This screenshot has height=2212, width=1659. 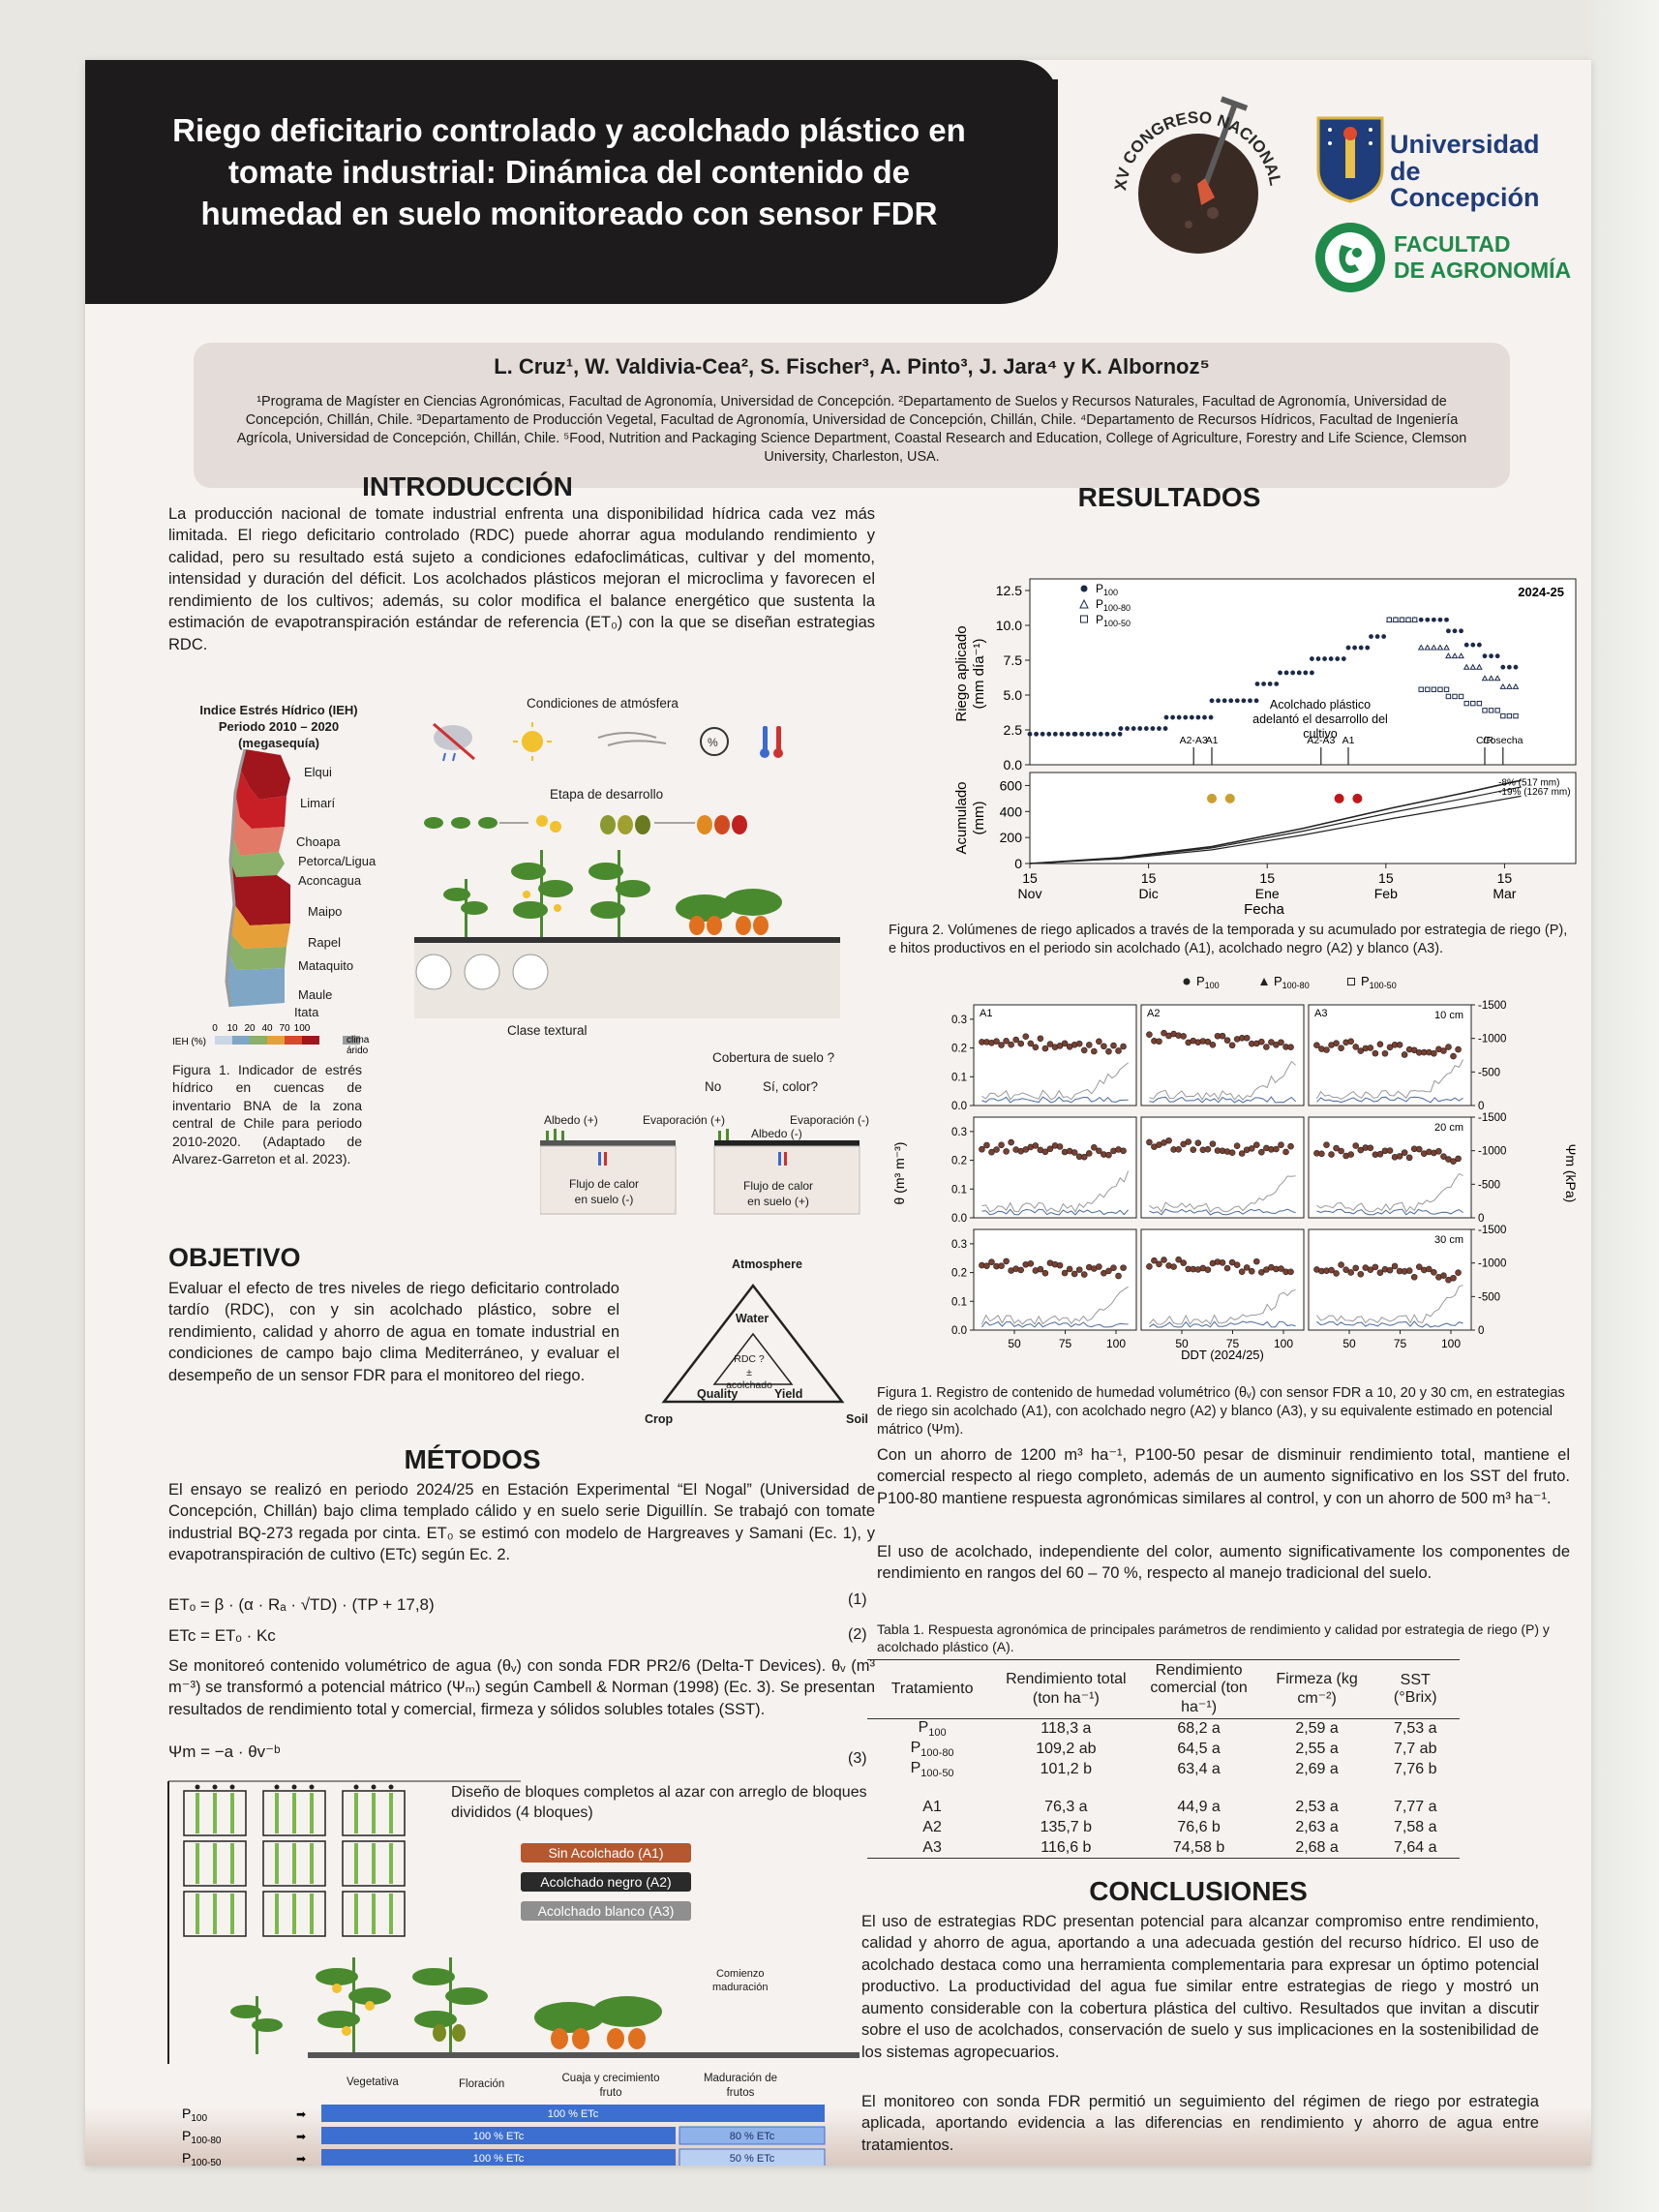 I want to click on table-treatment-cell: A3, so click(x=932, y=1848).